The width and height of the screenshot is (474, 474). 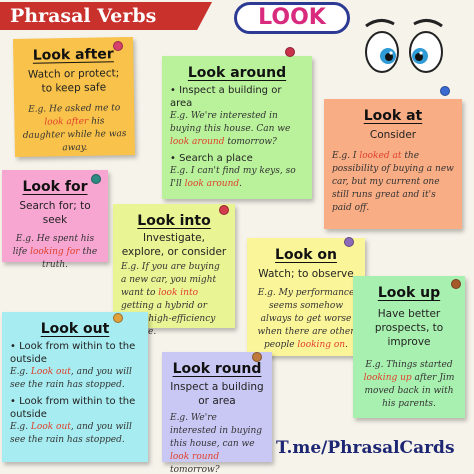 I want to click on note-definition: Watch or protect; to keep safe, so click(x=73, y=81).